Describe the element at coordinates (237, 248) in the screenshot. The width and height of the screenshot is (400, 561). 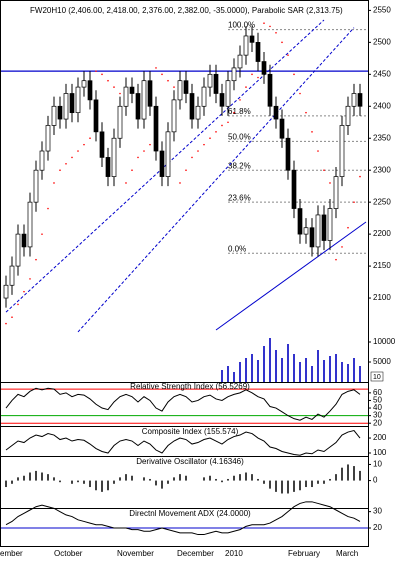
I see `fib-label: 0.0%` at that location.